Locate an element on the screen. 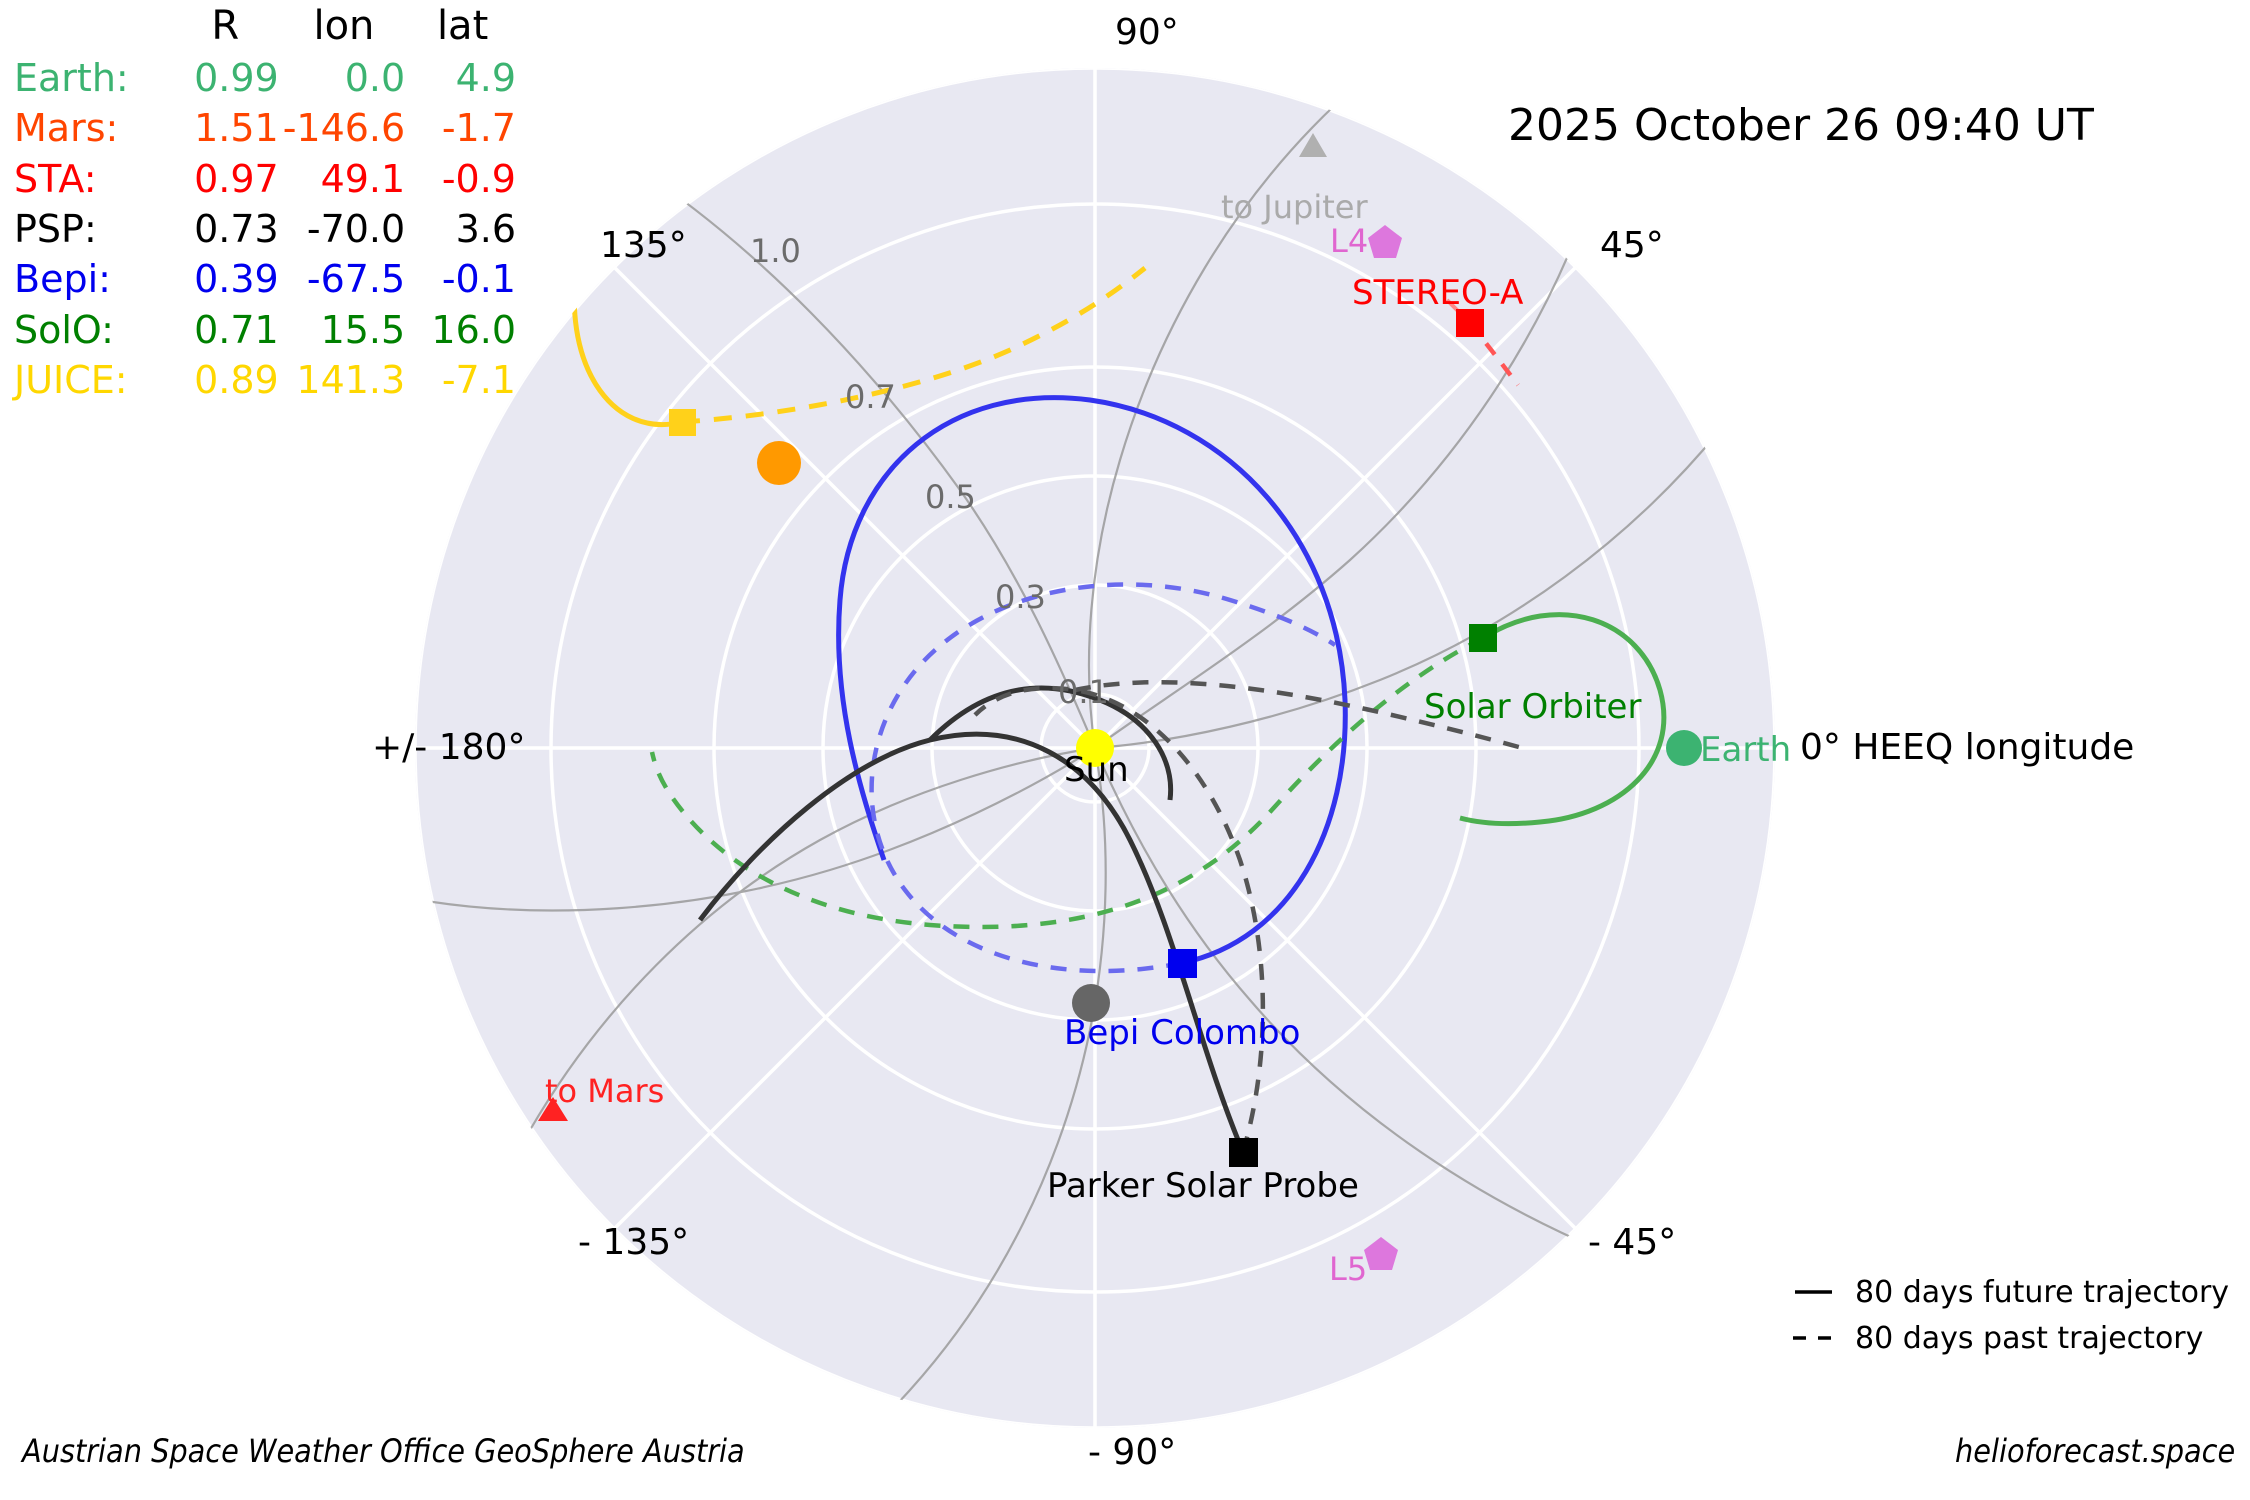 The image size is (2250, 1500). label-solar-orbiter: Solar Orbiter is located at coordinates (1533, 707).